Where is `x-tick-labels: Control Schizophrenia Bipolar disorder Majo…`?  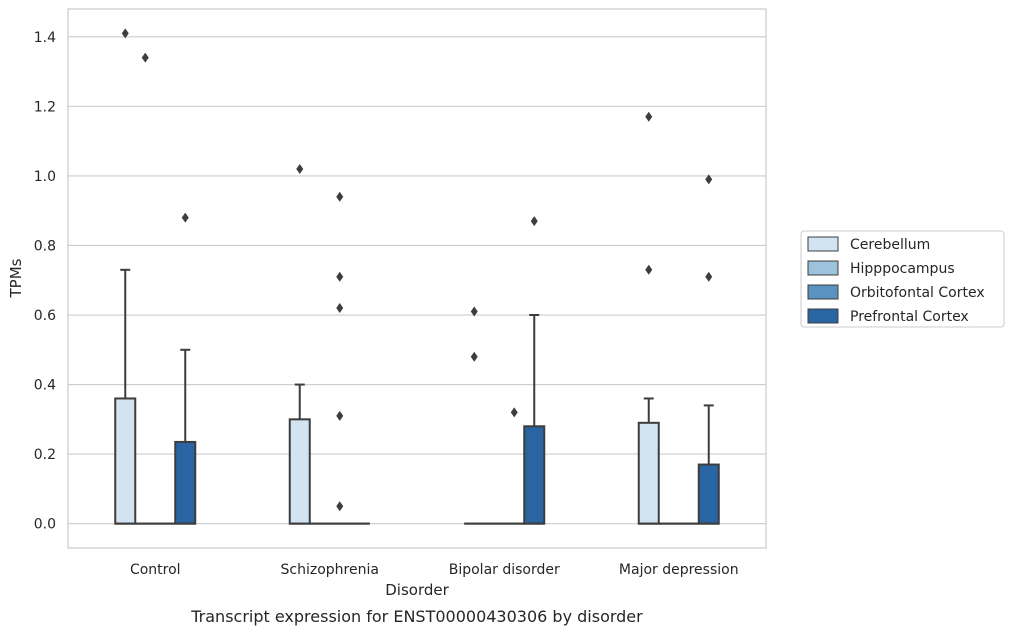
x-tick-labels: Control Schizophrenia Bipolar disorder Majo… is located at coordinates (434, 570).